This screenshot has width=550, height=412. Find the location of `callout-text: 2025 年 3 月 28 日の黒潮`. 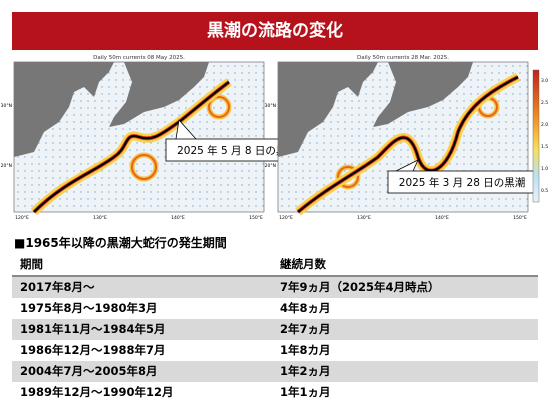

callout-text: 2025 年 3 月 28 日の黒潮 is located at coordinates (462, 182).